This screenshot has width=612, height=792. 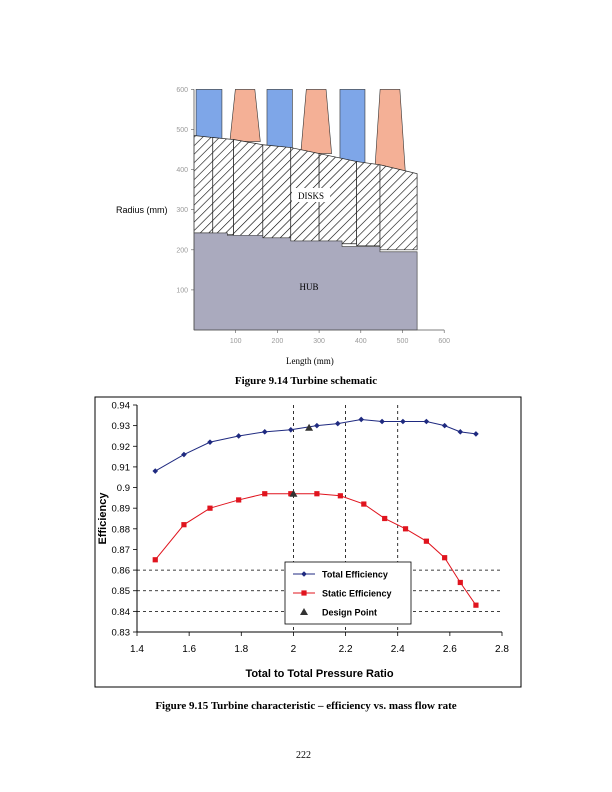 What do you see at coordinates (319, 674) in the screenshot?
I see `x-axis-title: Total to Total Pressure Ratio` at bounding box center [319, 674].